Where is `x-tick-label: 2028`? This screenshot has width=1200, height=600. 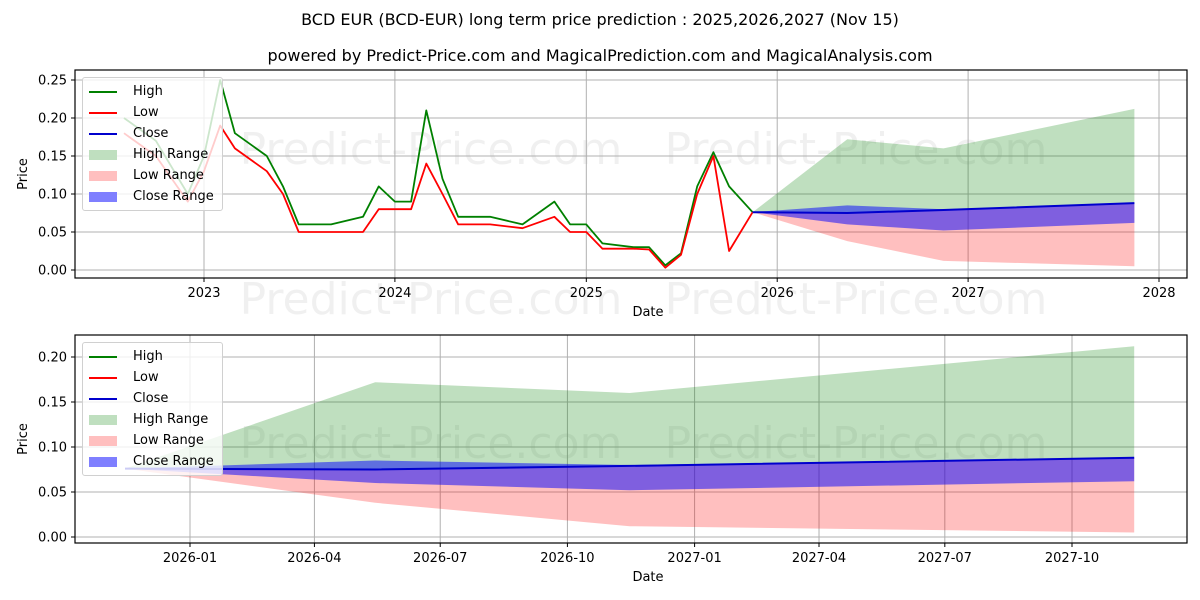
x-tick-label: 2028 is located at coordinates (1158, 293).